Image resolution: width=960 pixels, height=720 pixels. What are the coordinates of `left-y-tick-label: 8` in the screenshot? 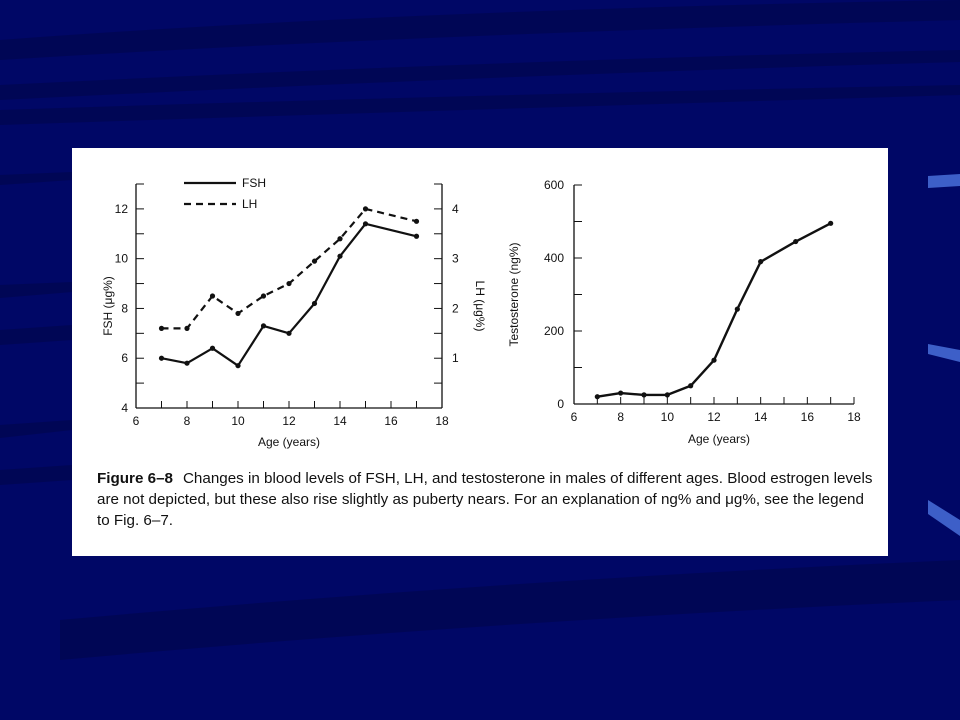 It's located at (124, 308).